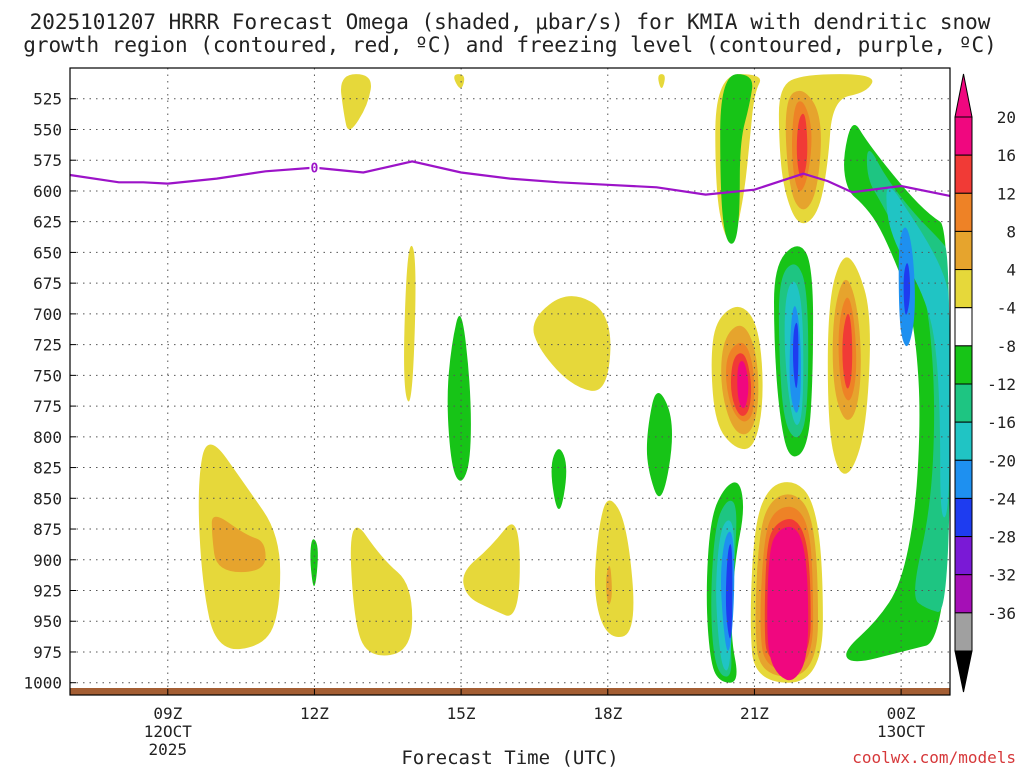 The image size is (1024, 768). I want to click on colorbar-top-arrow, so click(963, 95).